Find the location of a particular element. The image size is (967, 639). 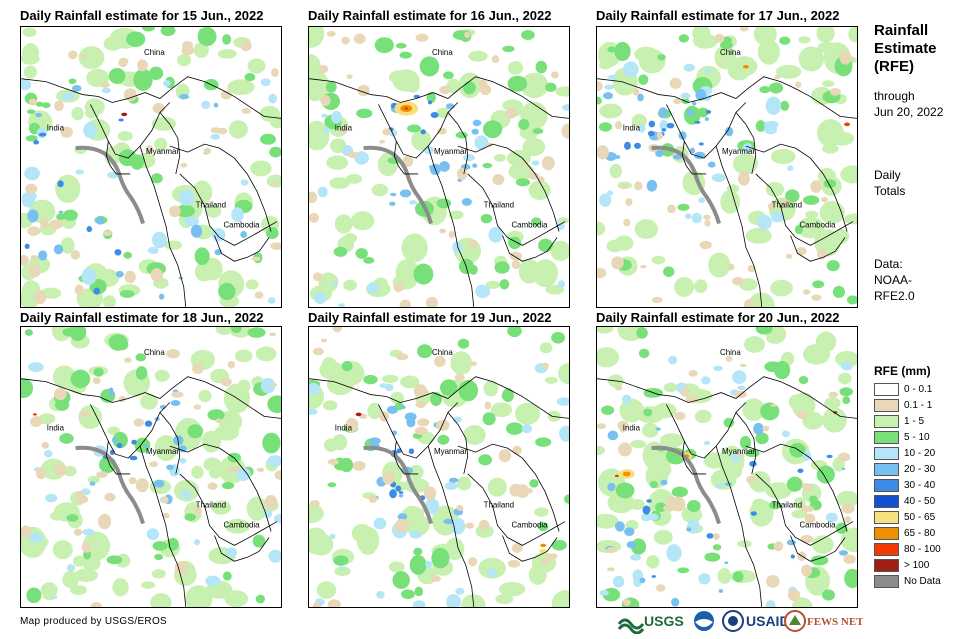

legend-item: 65 - 80 is located at coordinates (919, 534).